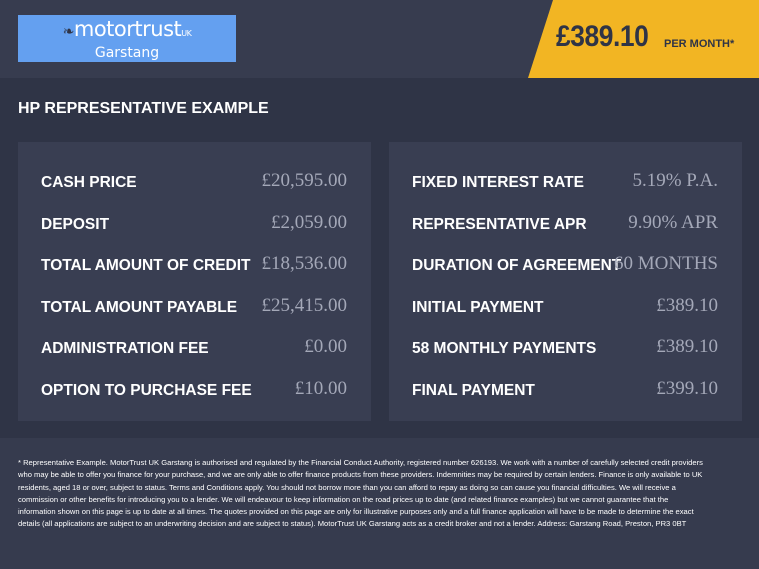 The width and height of the screenshot is (759, 569). Describe the element at coordinates (127, 53) in the screenshot. I see `logo-location: Garstang` at that location.